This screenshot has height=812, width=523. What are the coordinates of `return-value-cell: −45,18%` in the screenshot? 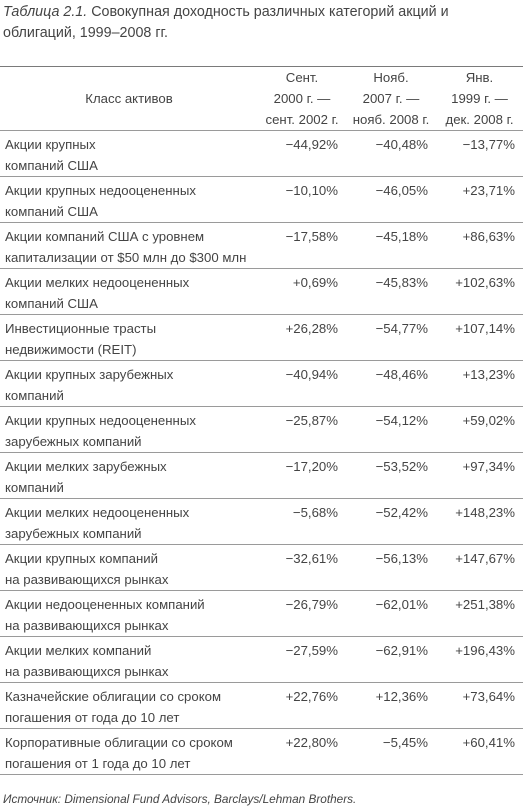 It's located at (391, 245).